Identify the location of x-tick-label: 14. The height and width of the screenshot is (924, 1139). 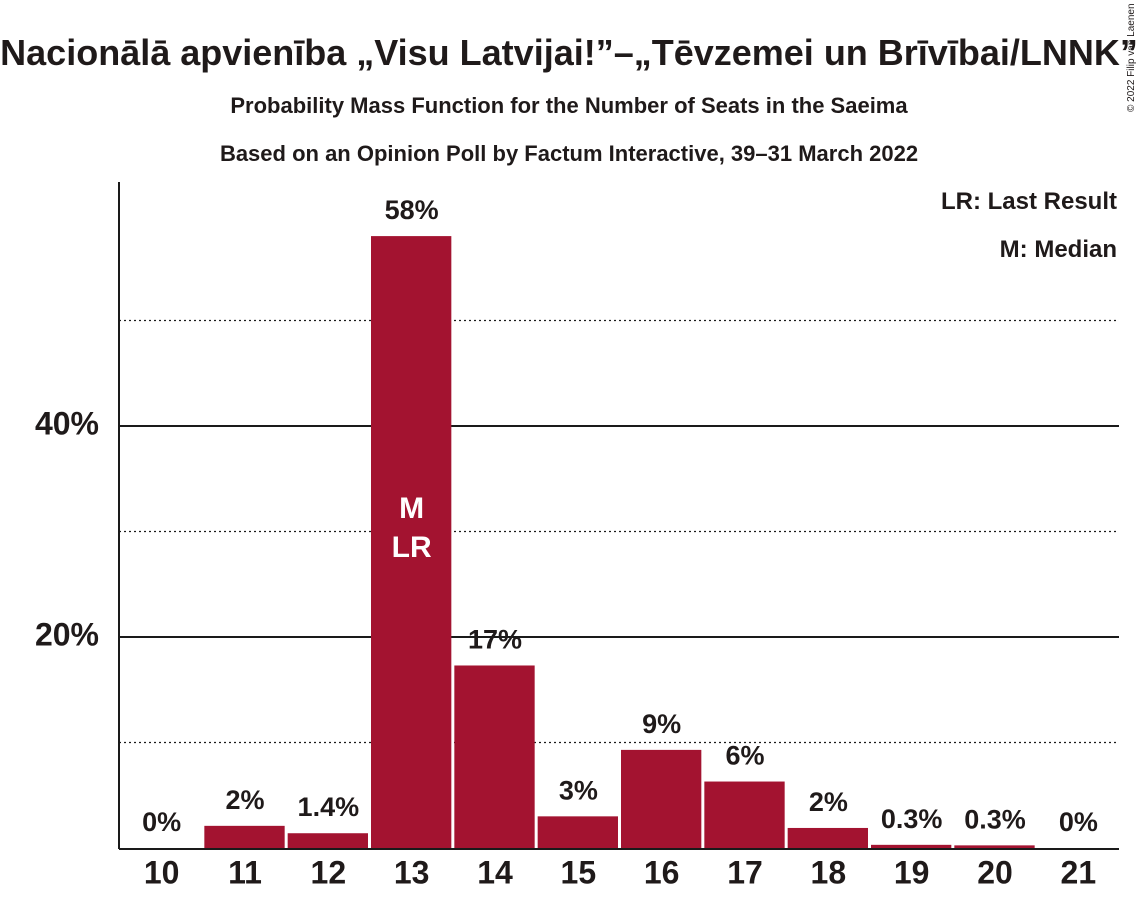
(495, 872).